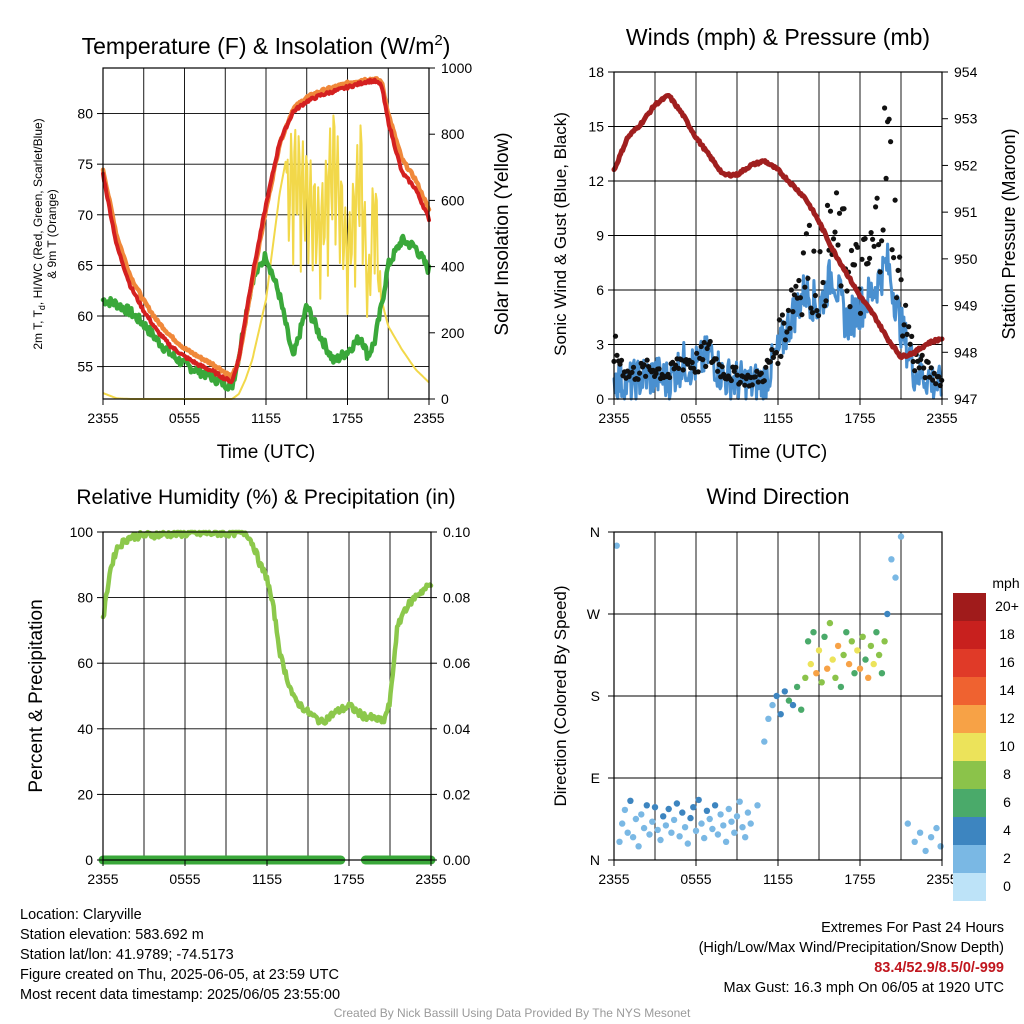 This screenshot has height=1024, width=1024. What do you see at coordinates (1009, 233) in the screenshot?
I see `pressure-ylabel: Station Pressure (Maroon)` at bounding box center [1009, 233].